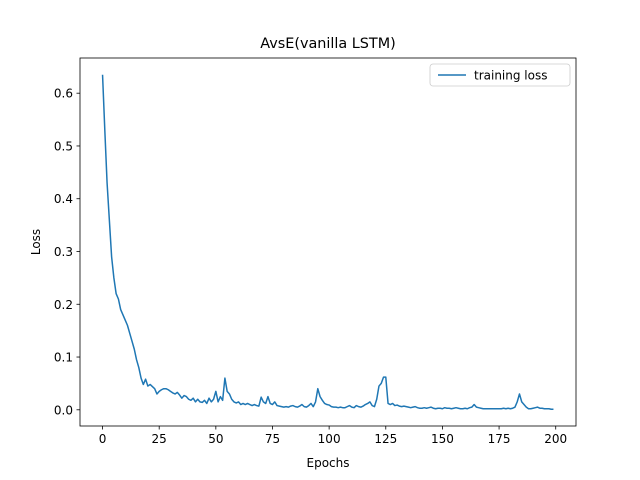  I want to click on y-tick-label: 0.2, so click(63, 305).